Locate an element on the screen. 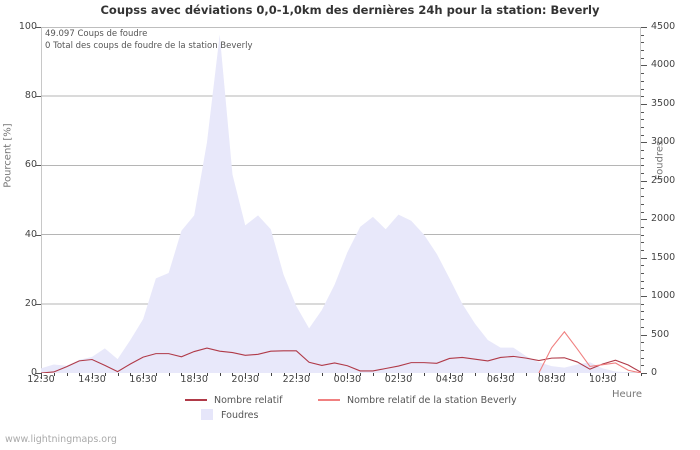 The image size is (700, 450). x-axis-tick-label: 00:30 is located at coordinates (347, 379).